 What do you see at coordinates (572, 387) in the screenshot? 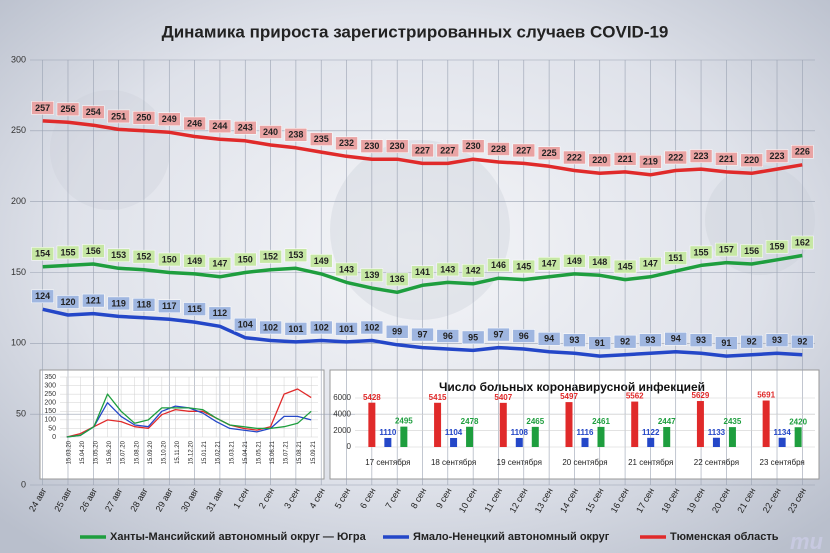
I see `inset-title: Число больных коронавирусной инфекцией` at bounding box center [572, 387].